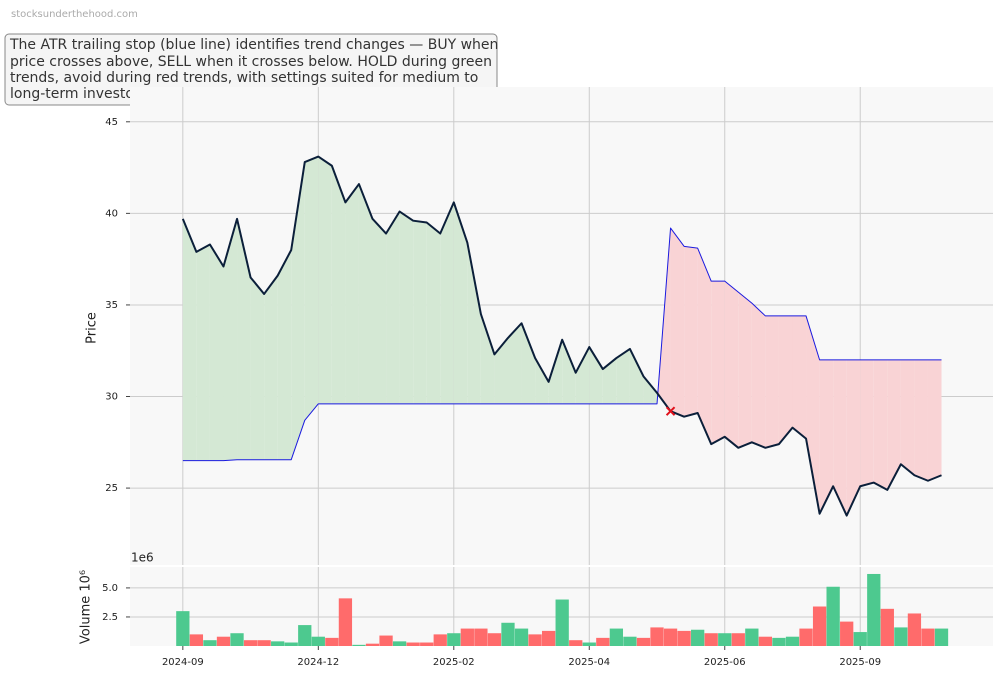  Describe the element at coordinates (183, 662) in the screenshot. I see `x-tick-label: 2024-09` at that location.